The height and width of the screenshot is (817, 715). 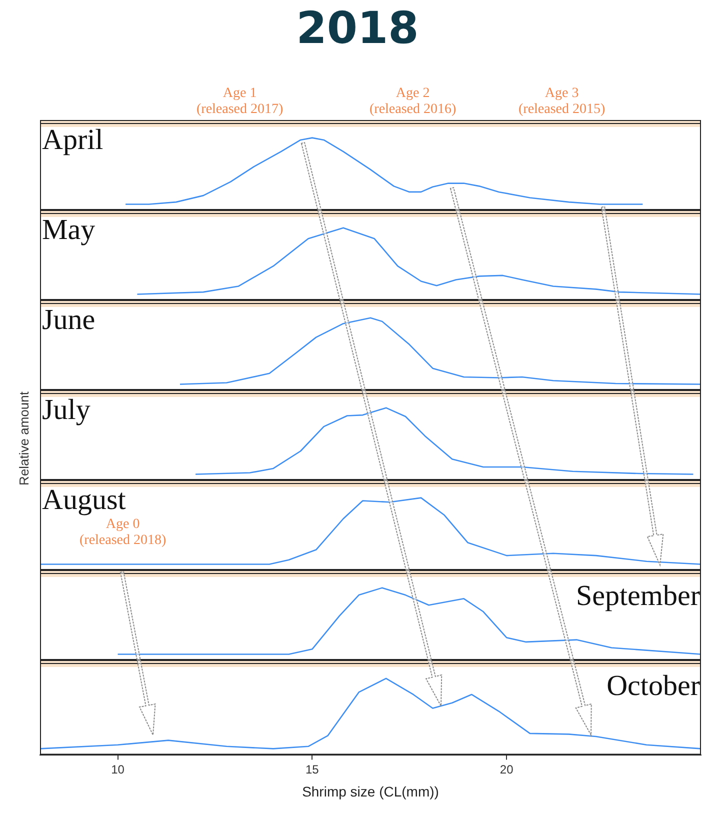 What do you see at coordinates (370, 791) in the screenshot?
I see `x-axis-title: Shrimp size (CL(mm))` at bounding box center [370, 791].